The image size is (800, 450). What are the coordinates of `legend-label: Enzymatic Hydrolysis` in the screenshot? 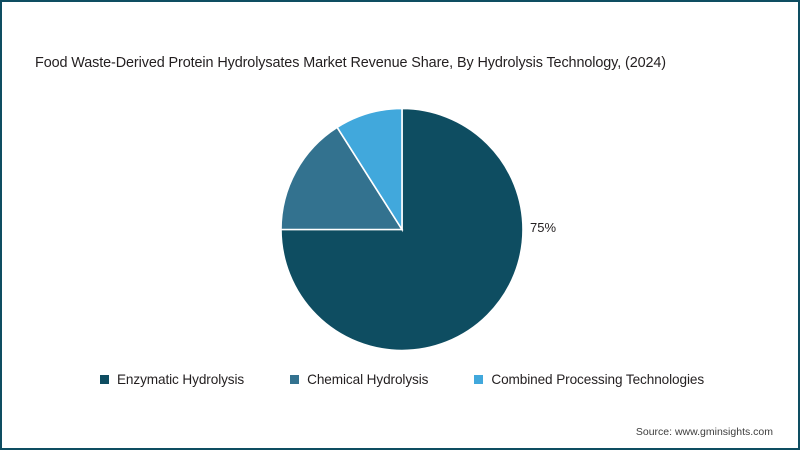 It's located at (180, 379).